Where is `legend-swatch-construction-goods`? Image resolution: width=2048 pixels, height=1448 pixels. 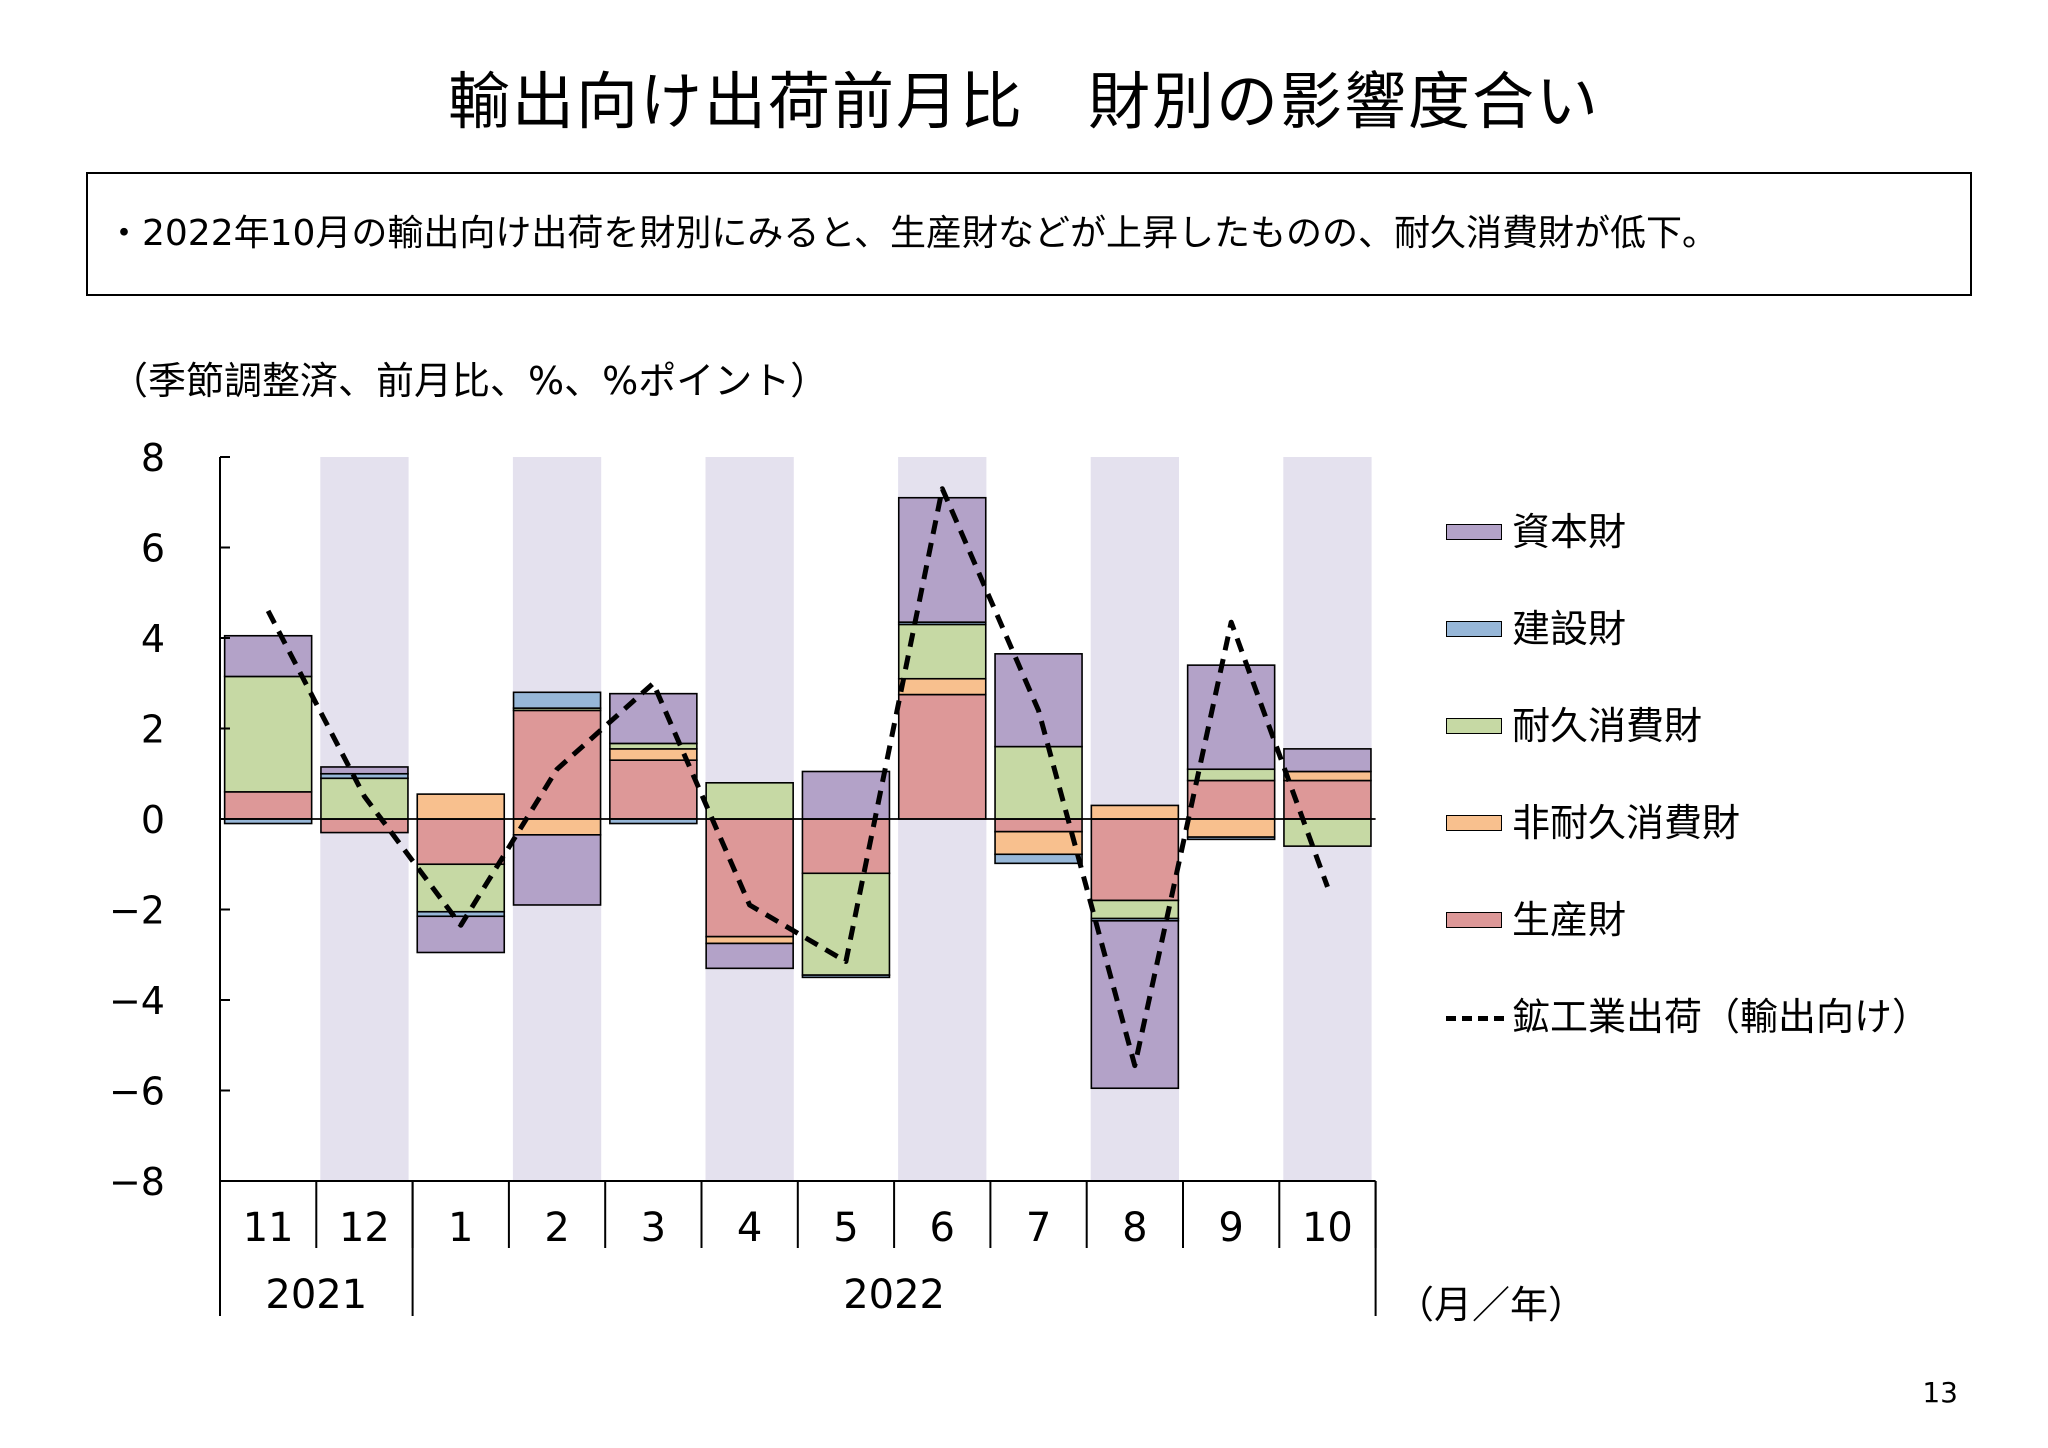 legend-swatch-construction-goods is located at coordinates (1474, 629).